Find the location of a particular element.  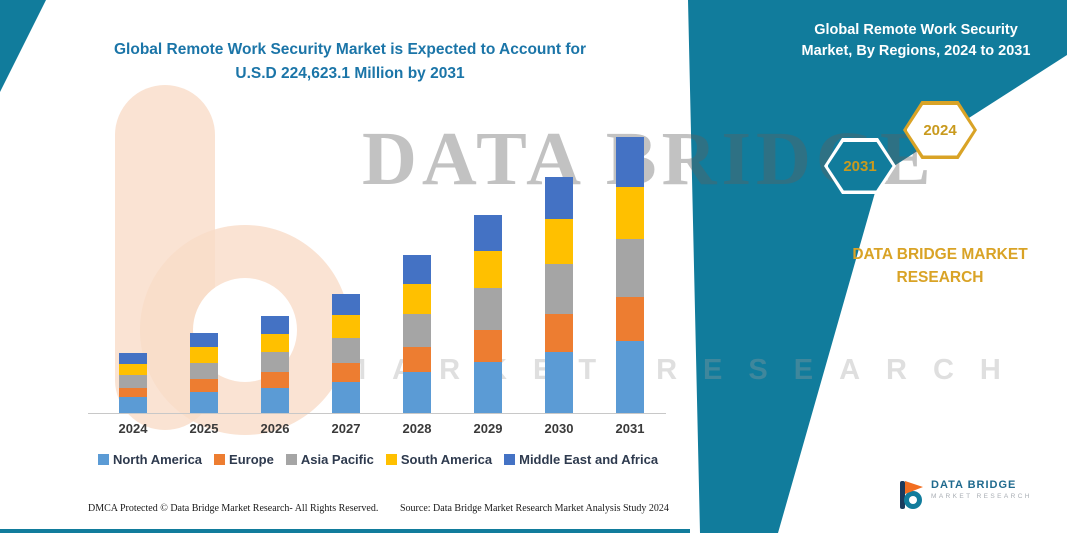

legend-label: Europe is located at coordinates (251, 459).